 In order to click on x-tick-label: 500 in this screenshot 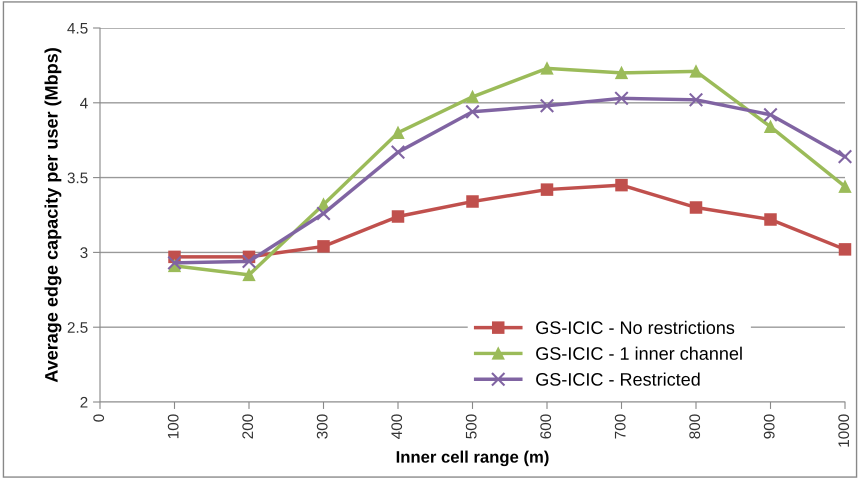, I will do `click(471, 426)`.